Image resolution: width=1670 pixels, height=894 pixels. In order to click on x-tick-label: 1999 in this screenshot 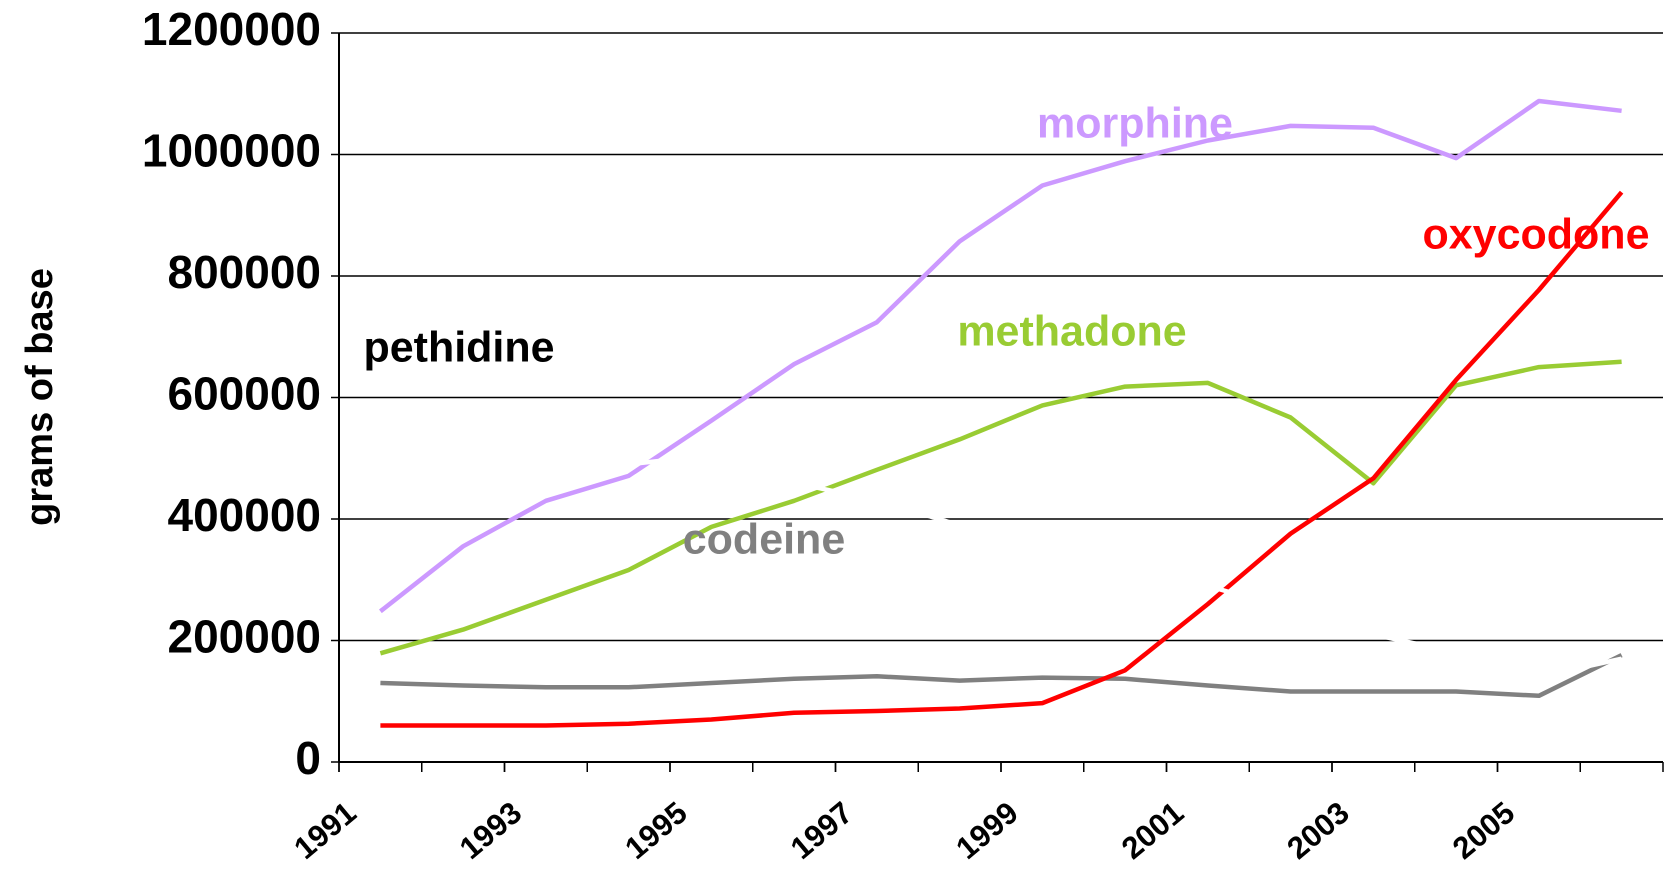, I will do `click(986, 830)`.